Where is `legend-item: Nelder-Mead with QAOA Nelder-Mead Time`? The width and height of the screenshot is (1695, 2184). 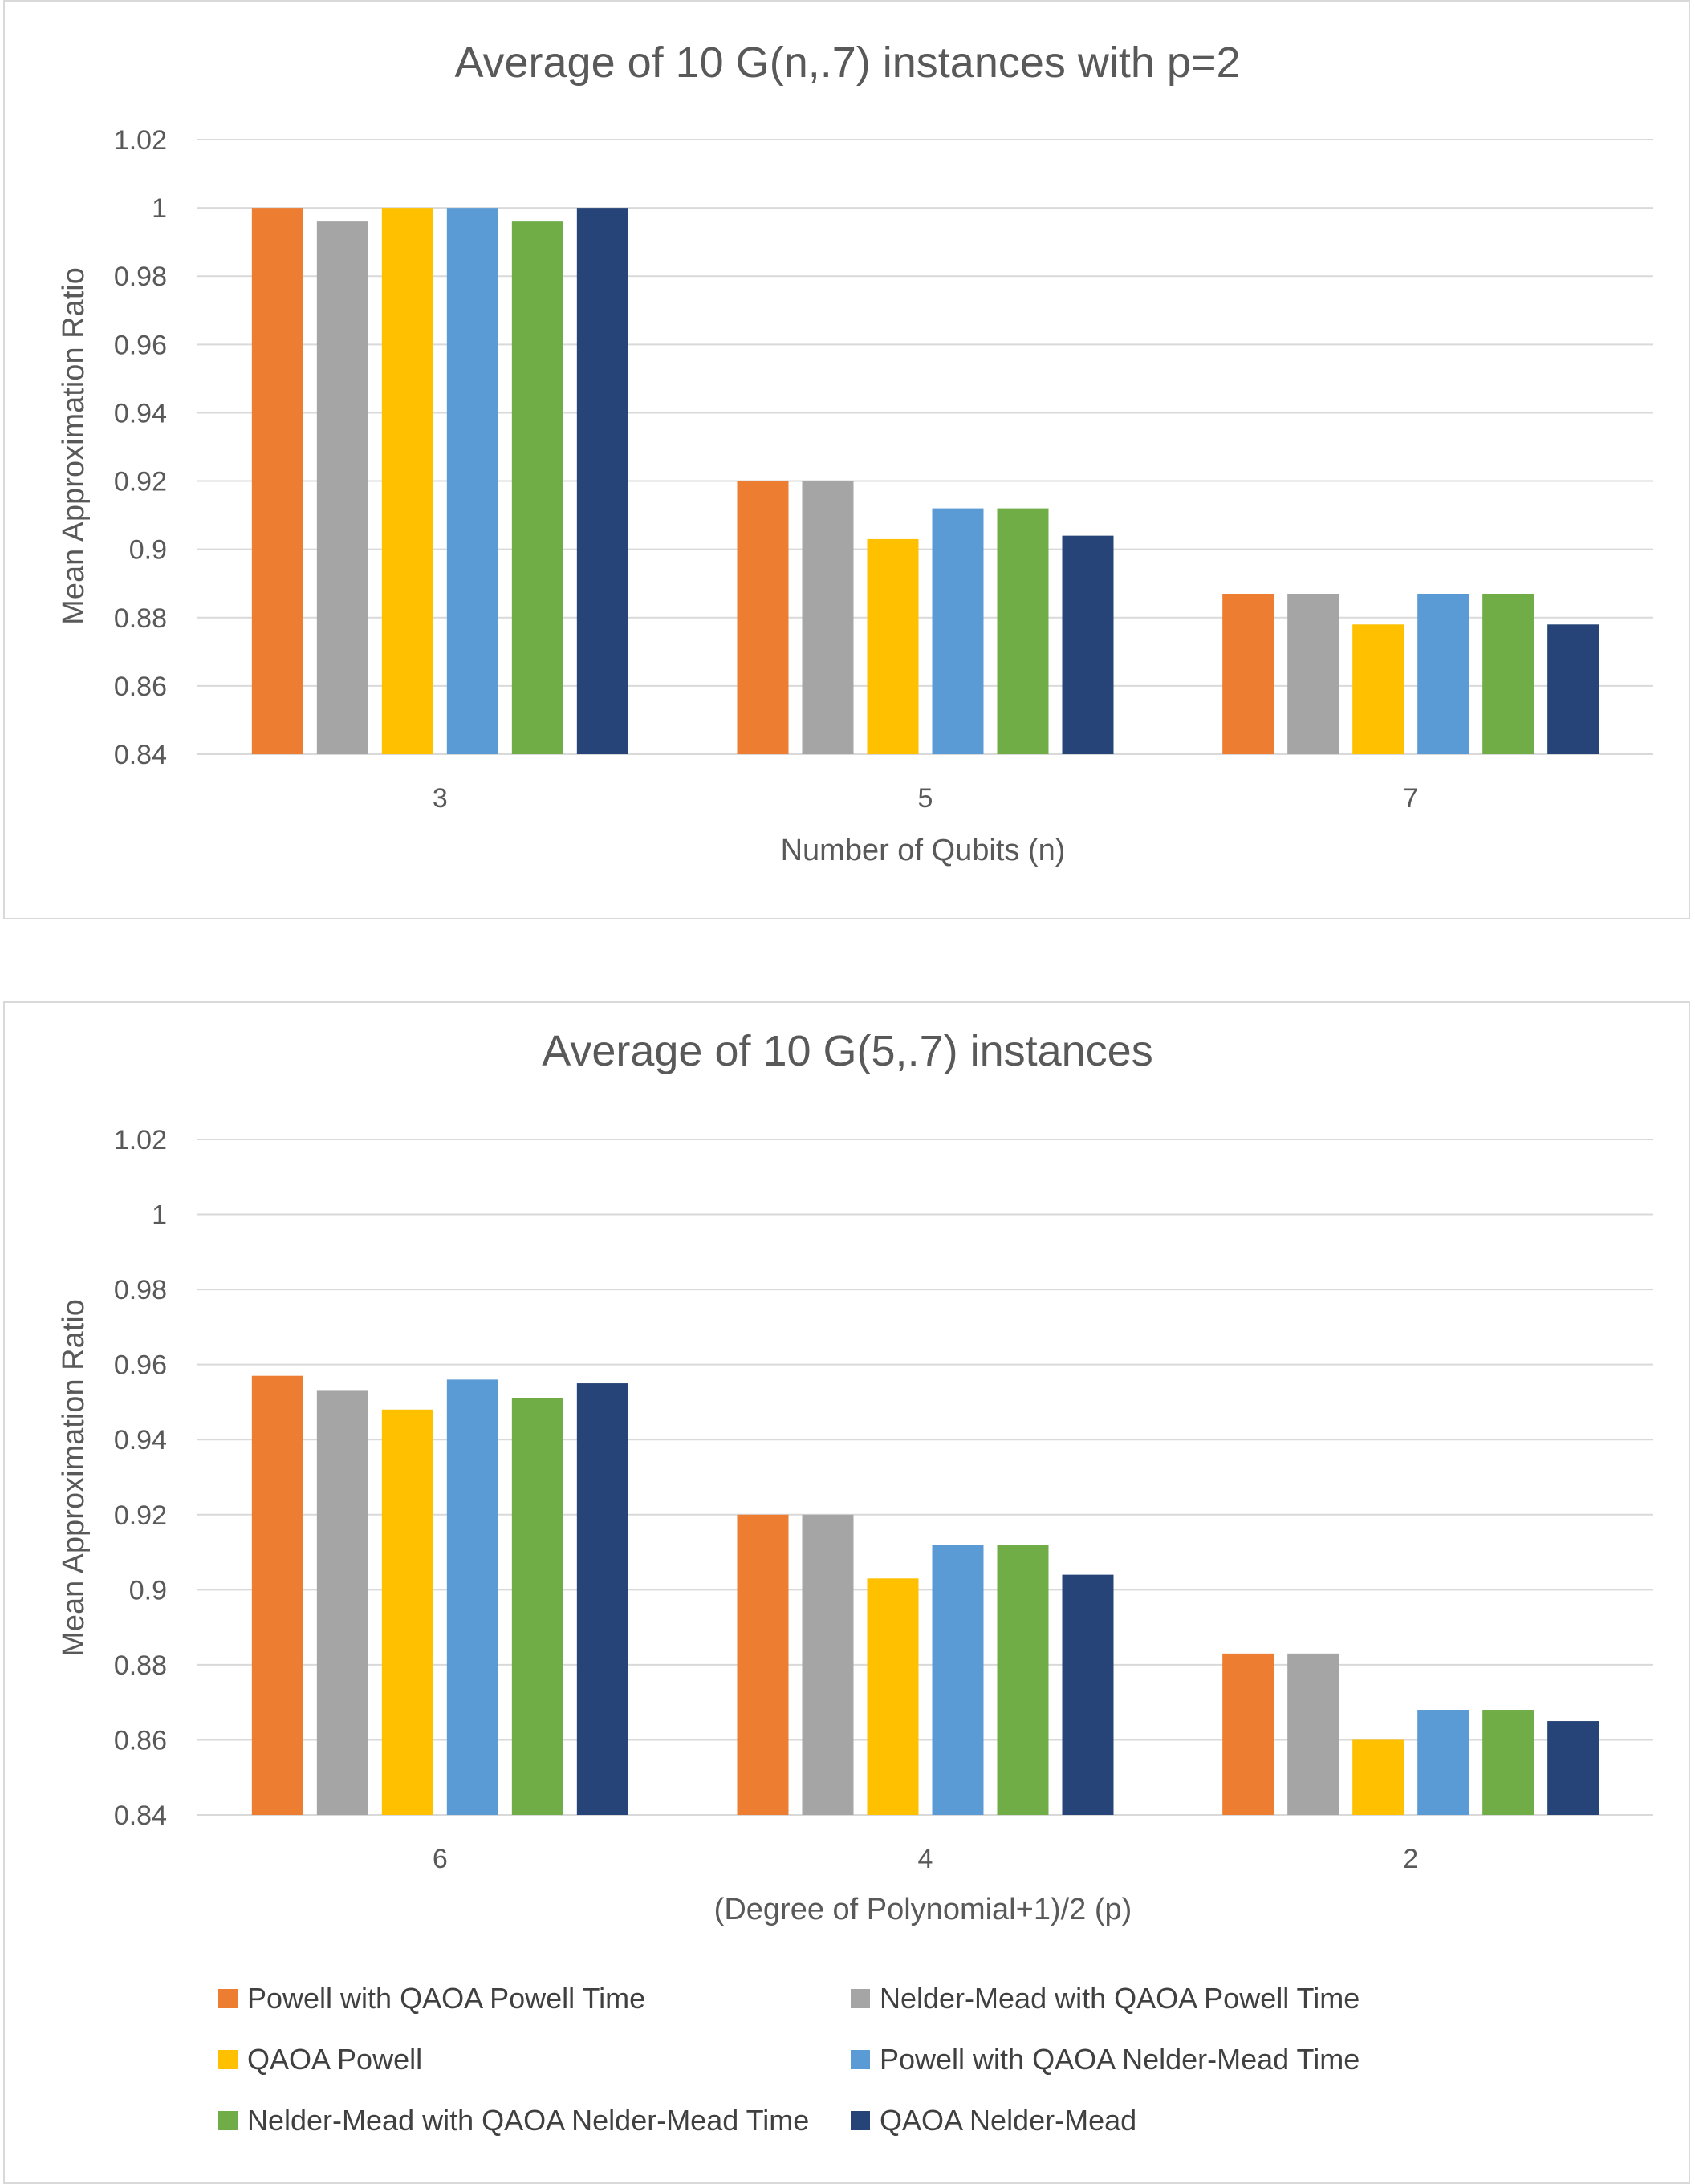 legend-item: Nelder-Mead with QAOA Nelder-Mead Time is located at coordinates (513, 2120).